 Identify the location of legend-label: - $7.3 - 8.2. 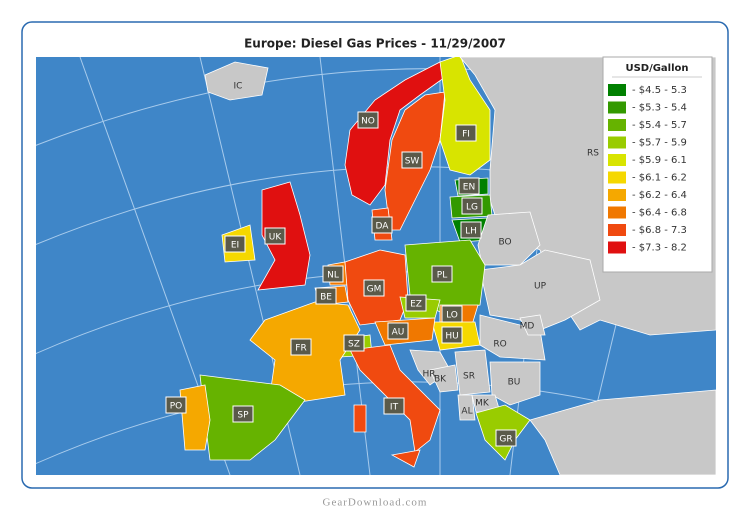
(659, 248).